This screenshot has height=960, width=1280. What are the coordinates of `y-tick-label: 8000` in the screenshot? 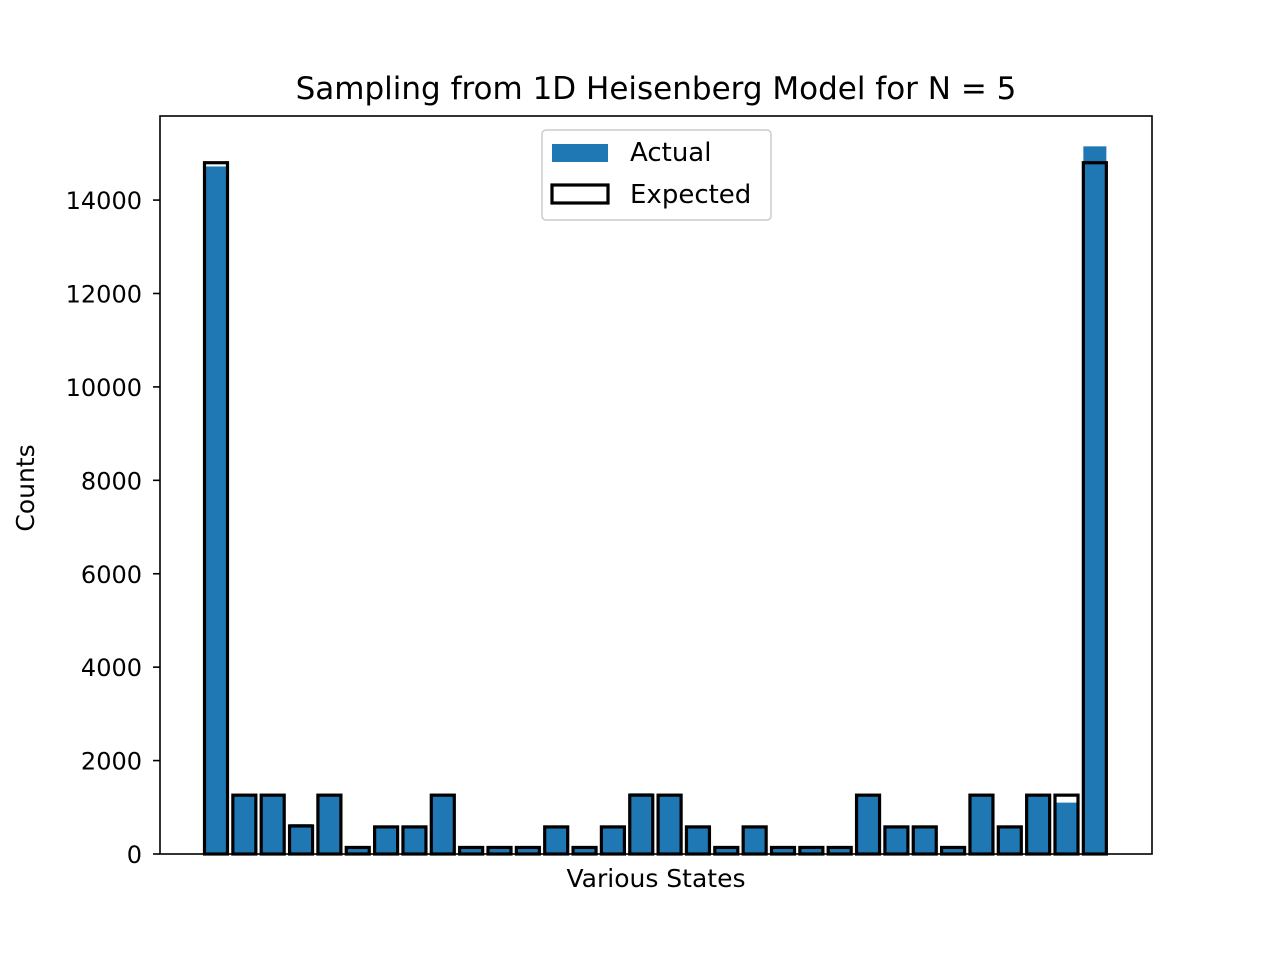 It's located at (111, 481).